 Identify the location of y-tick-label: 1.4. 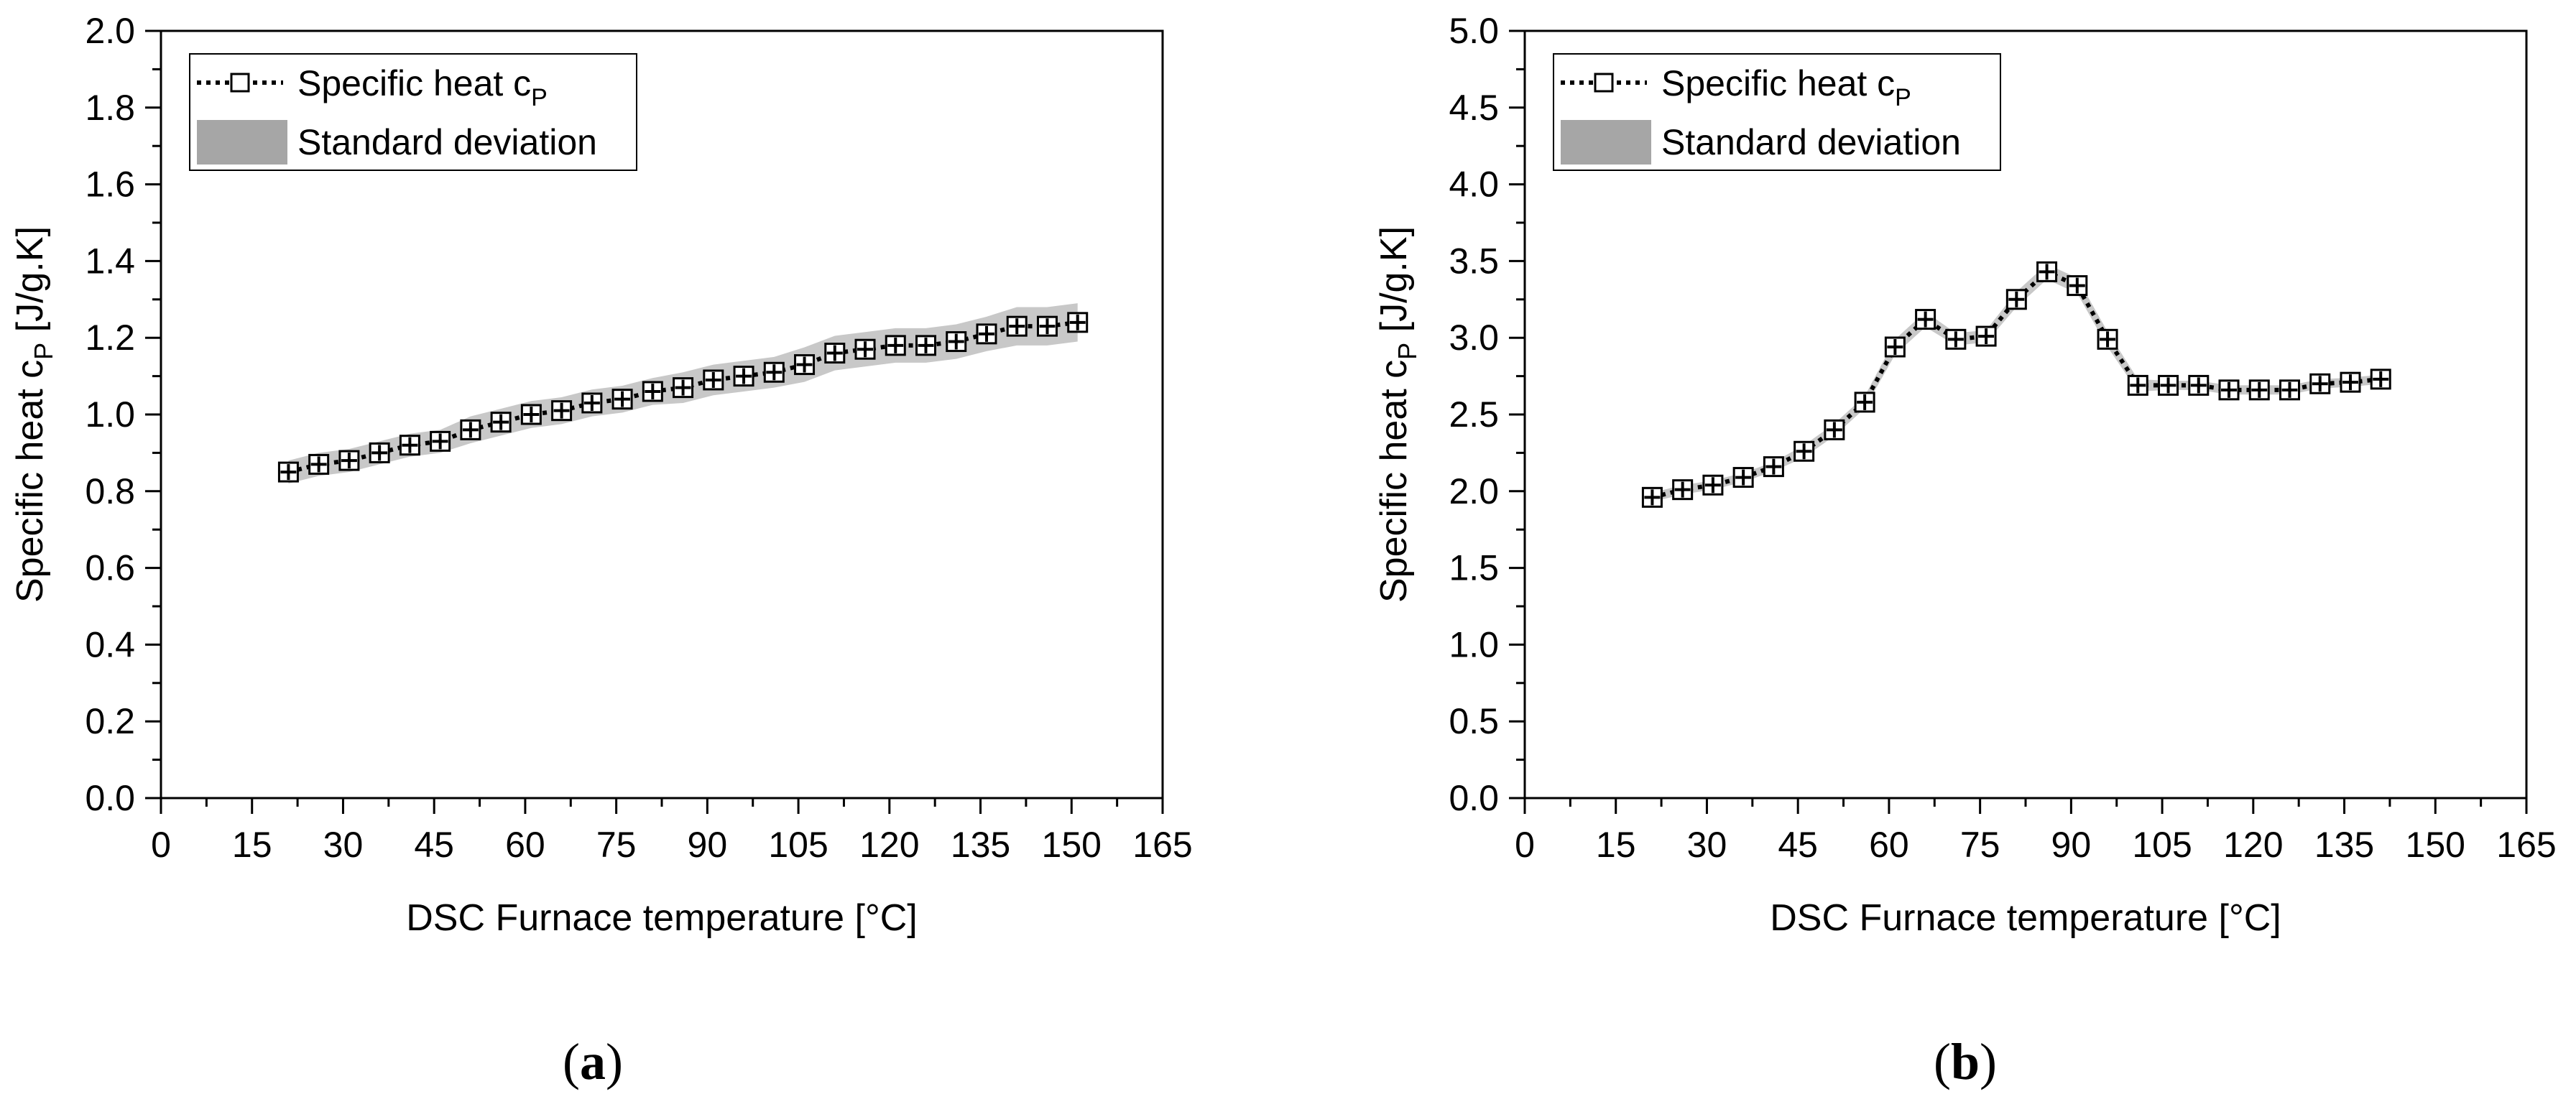
(110, 261).